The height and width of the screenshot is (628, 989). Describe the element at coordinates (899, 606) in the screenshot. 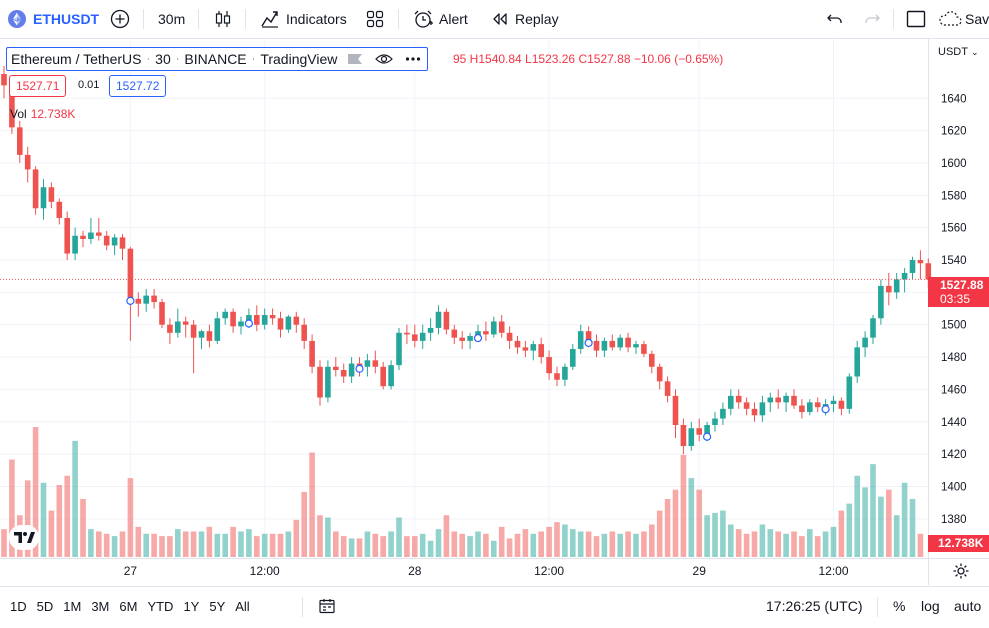

I see `percent-toggle: %` at that location.